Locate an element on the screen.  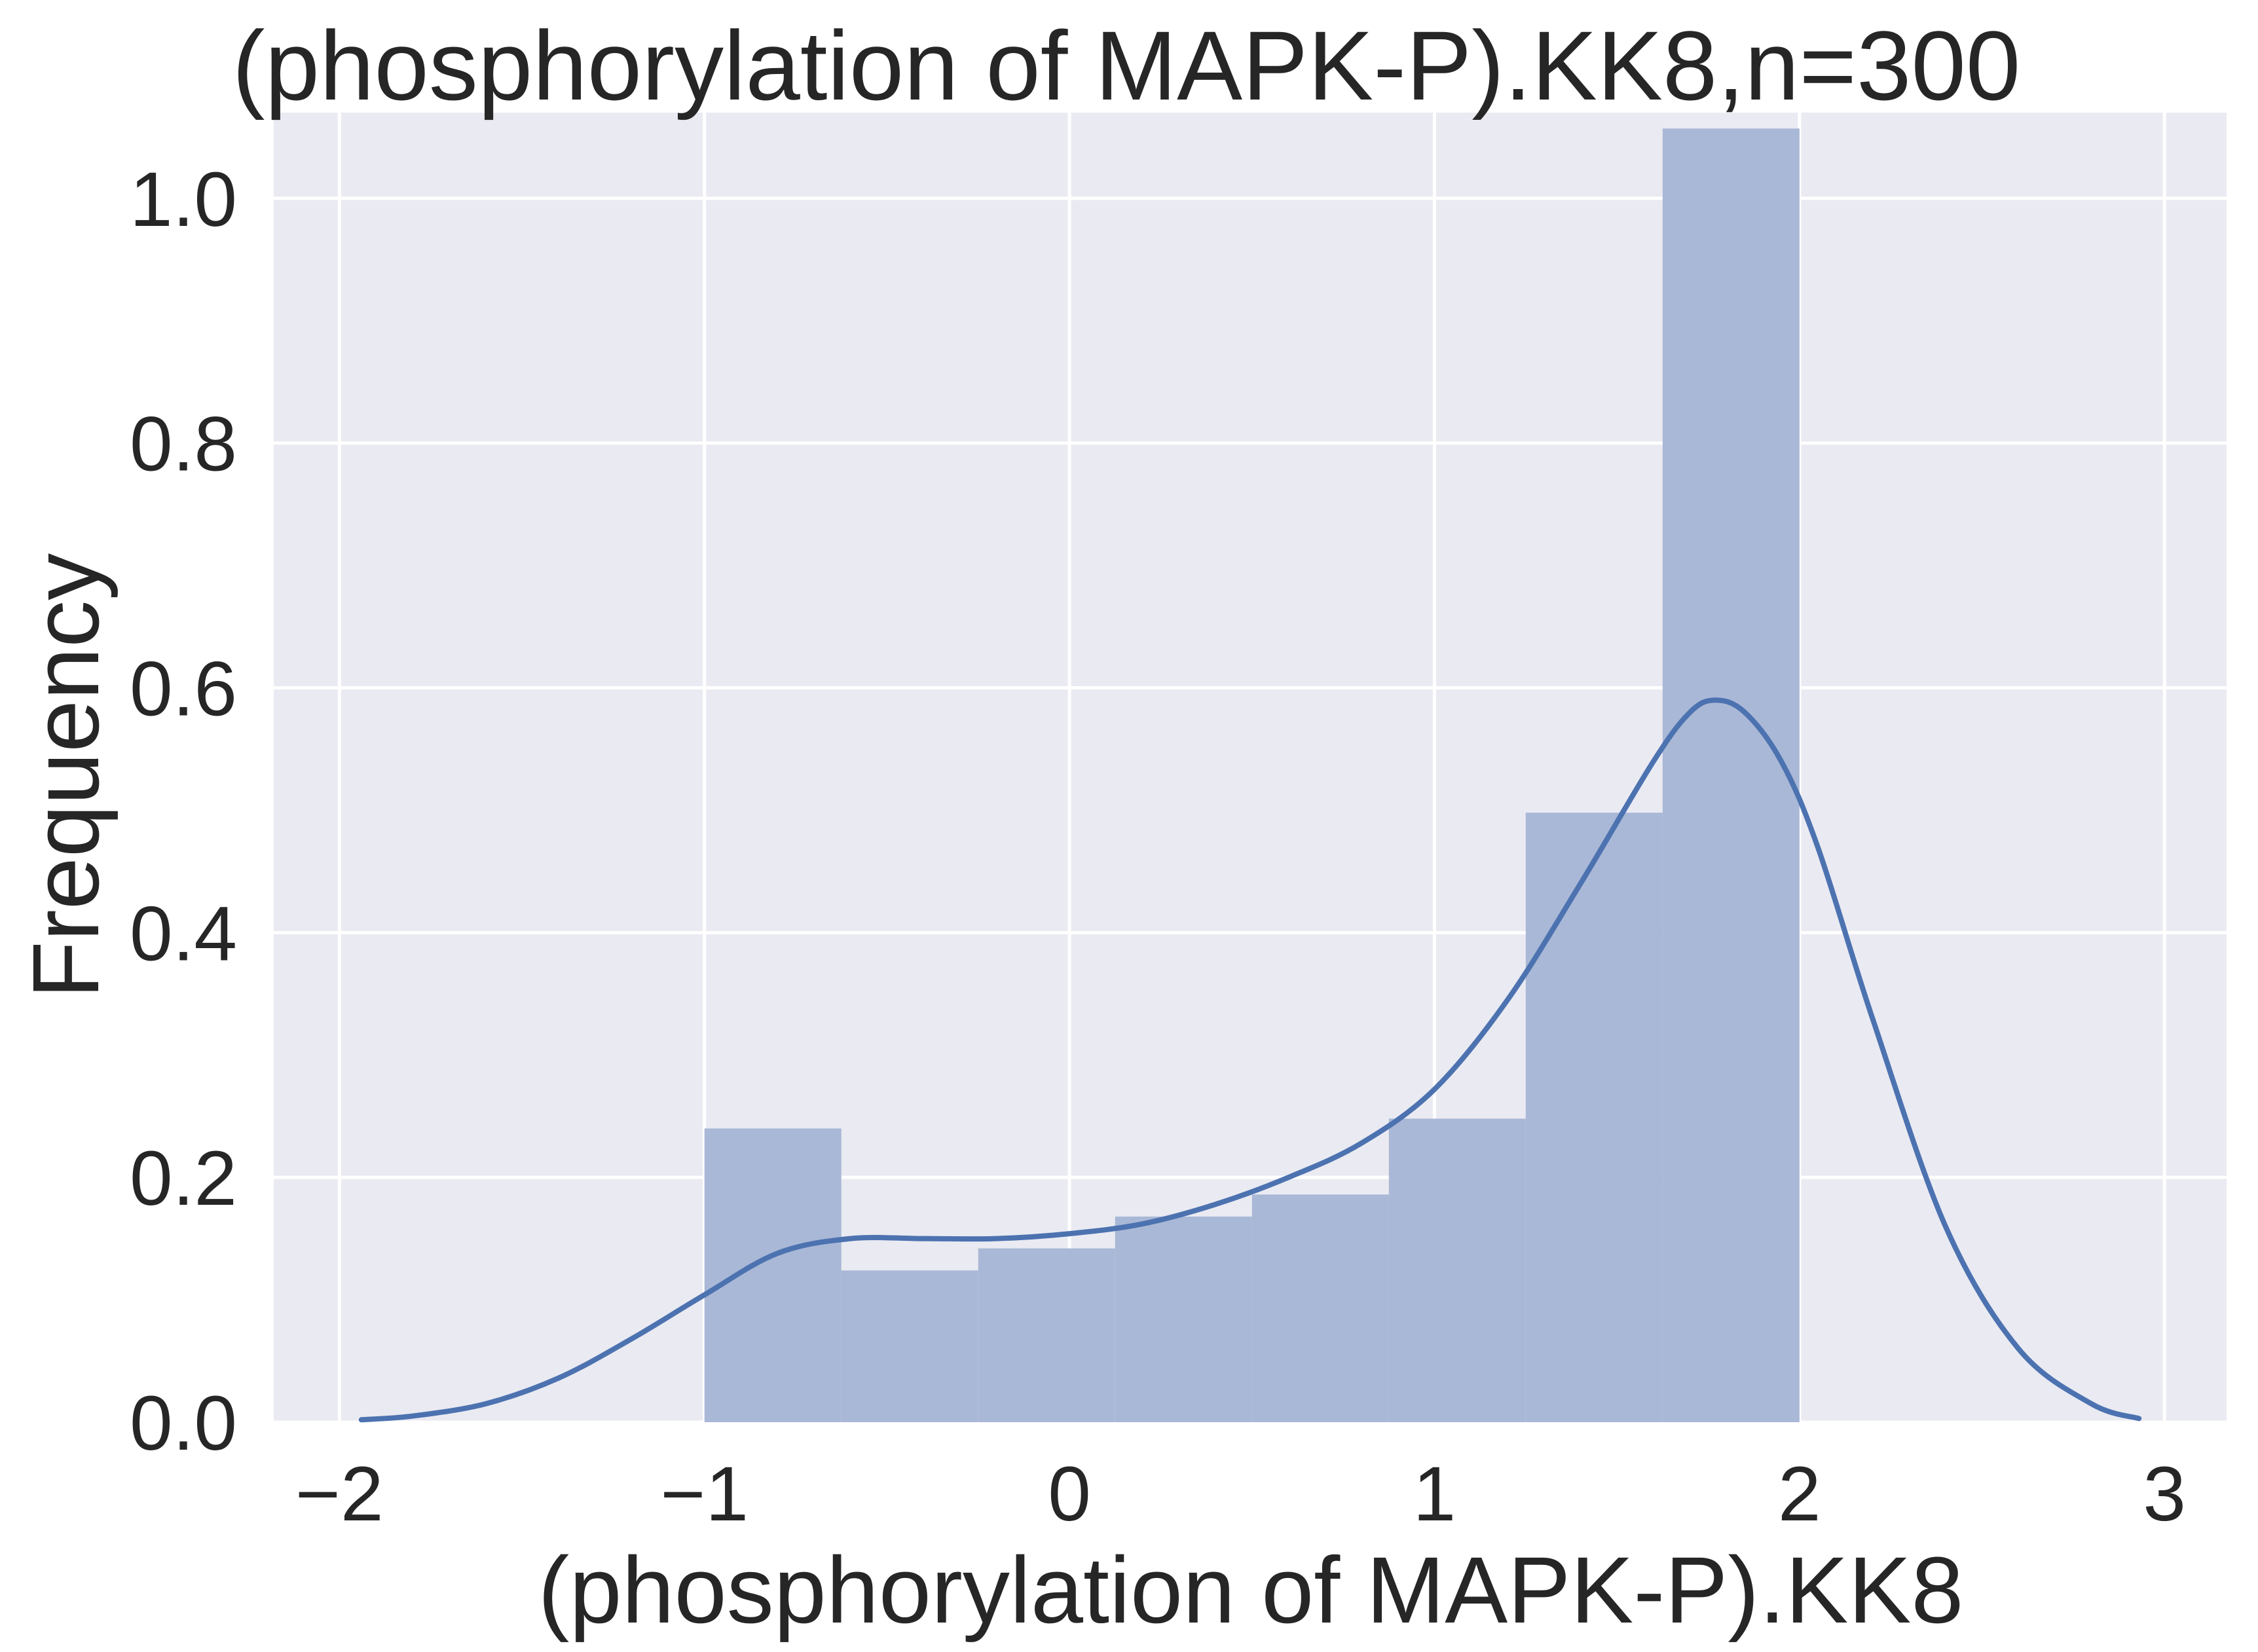
chart-title: (phosphorylation of MAPK-P).KK8,n=300 is located at coordinates (1126, 65).